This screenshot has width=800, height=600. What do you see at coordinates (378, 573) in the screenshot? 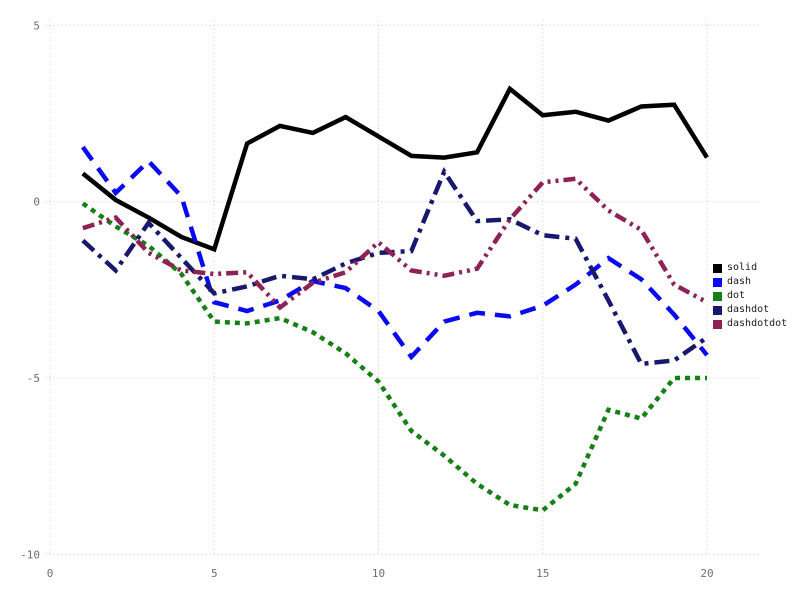
I see `x-tick-label: 10` at bounding box center [378, 573].